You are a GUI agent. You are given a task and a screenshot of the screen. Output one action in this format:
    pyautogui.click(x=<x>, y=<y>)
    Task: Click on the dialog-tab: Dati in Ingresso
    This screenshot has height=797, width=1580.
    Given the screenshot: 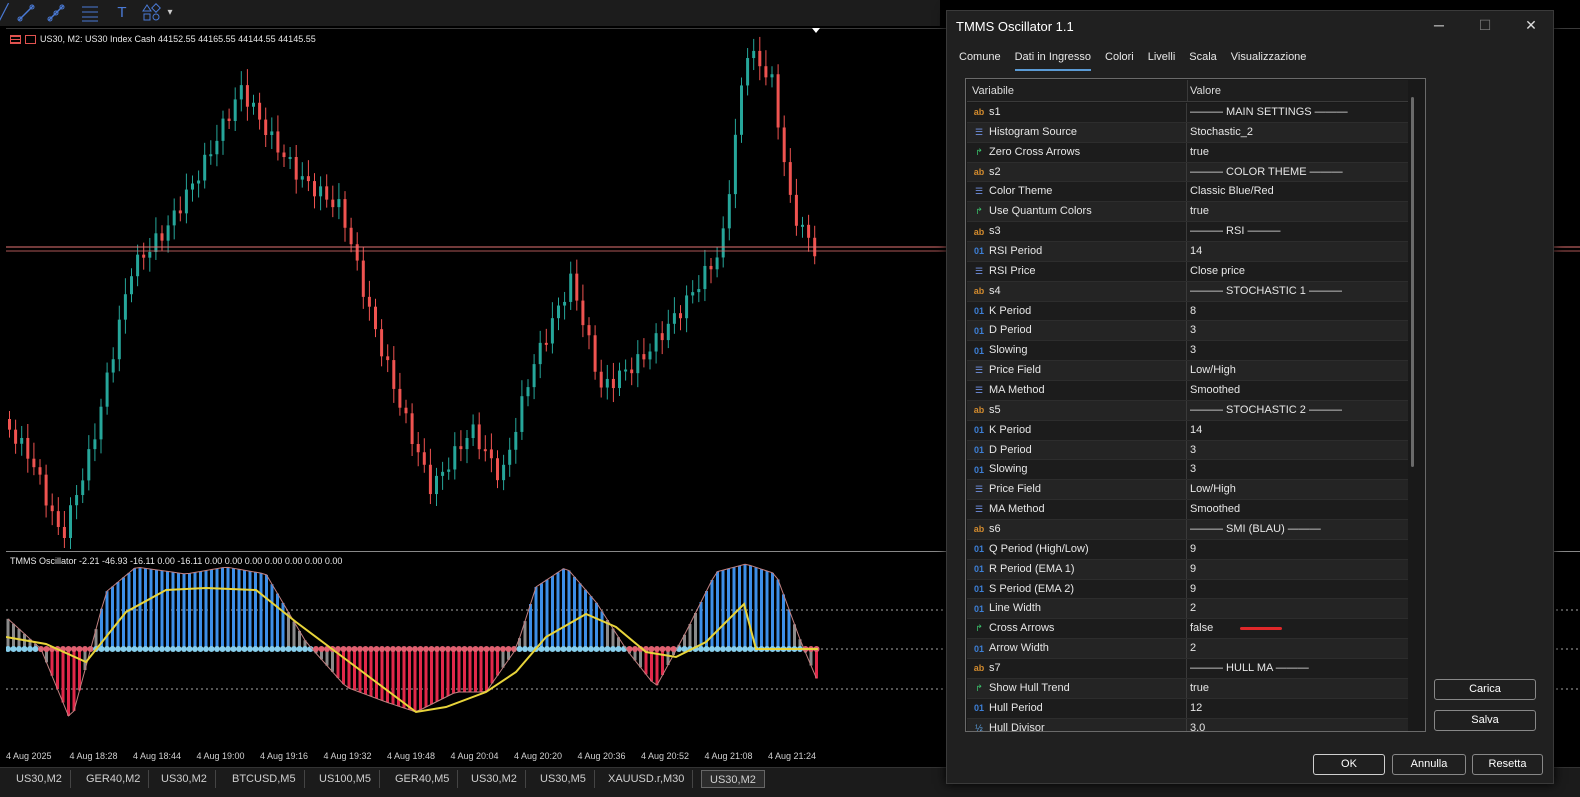 What is the action you would take?
    pyautogui.click(x=1053, y=61)
    